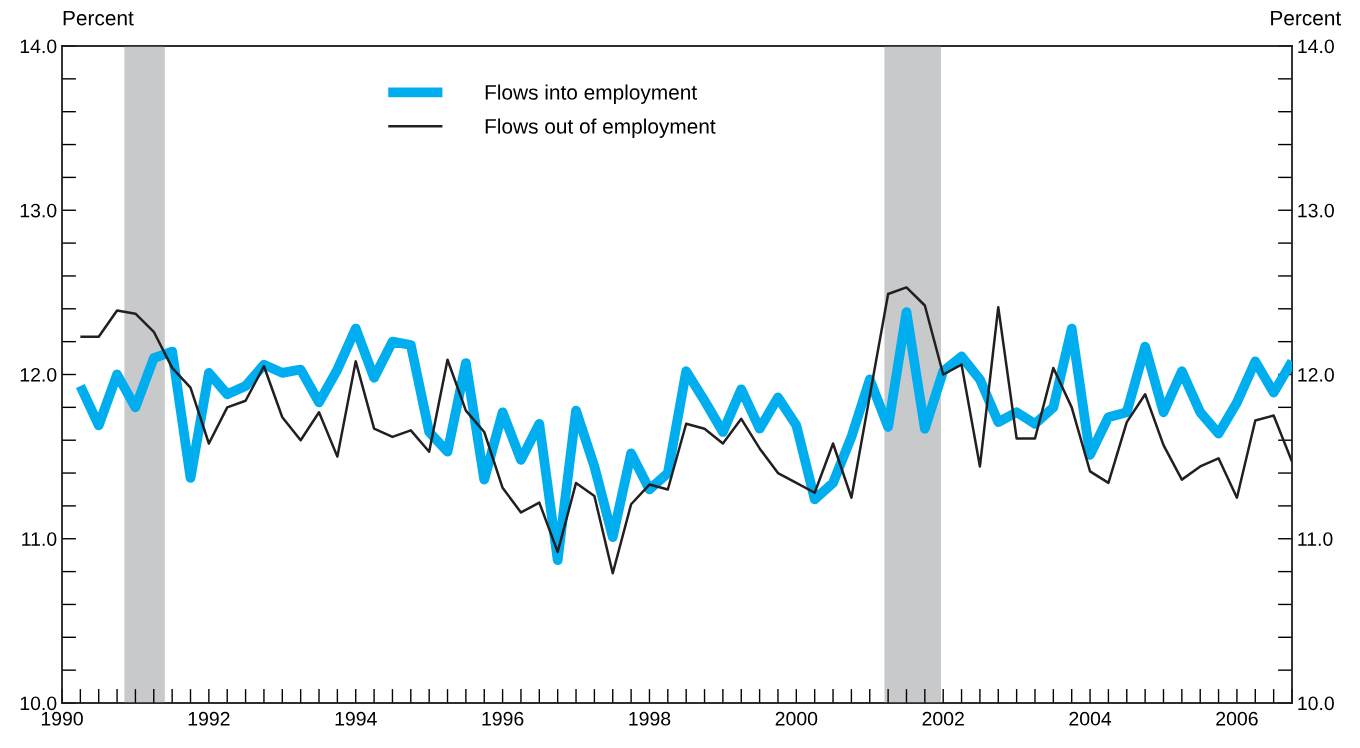 This screenshot has height=748, width=1360. What do you see at coordinates (1090, 718) in the screenshot?
I see `x-tick-label: 2004` at bounding box center [1090, 718].